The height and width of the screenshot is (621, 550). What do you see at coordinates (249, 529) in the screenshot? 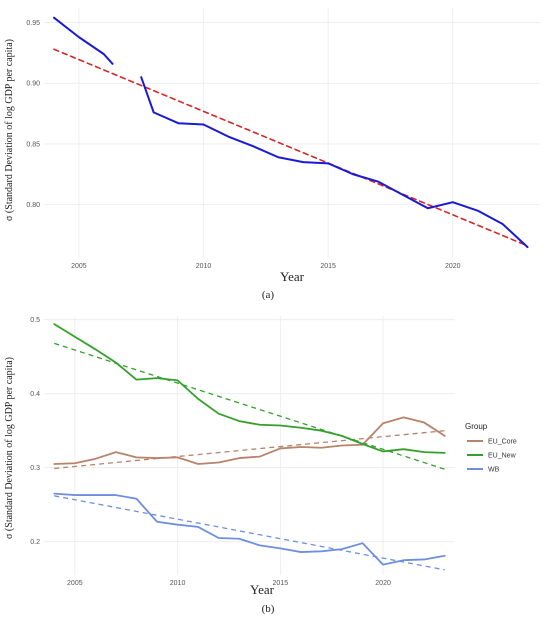
I see `series-line-wb` at bounding box center [249, 529].